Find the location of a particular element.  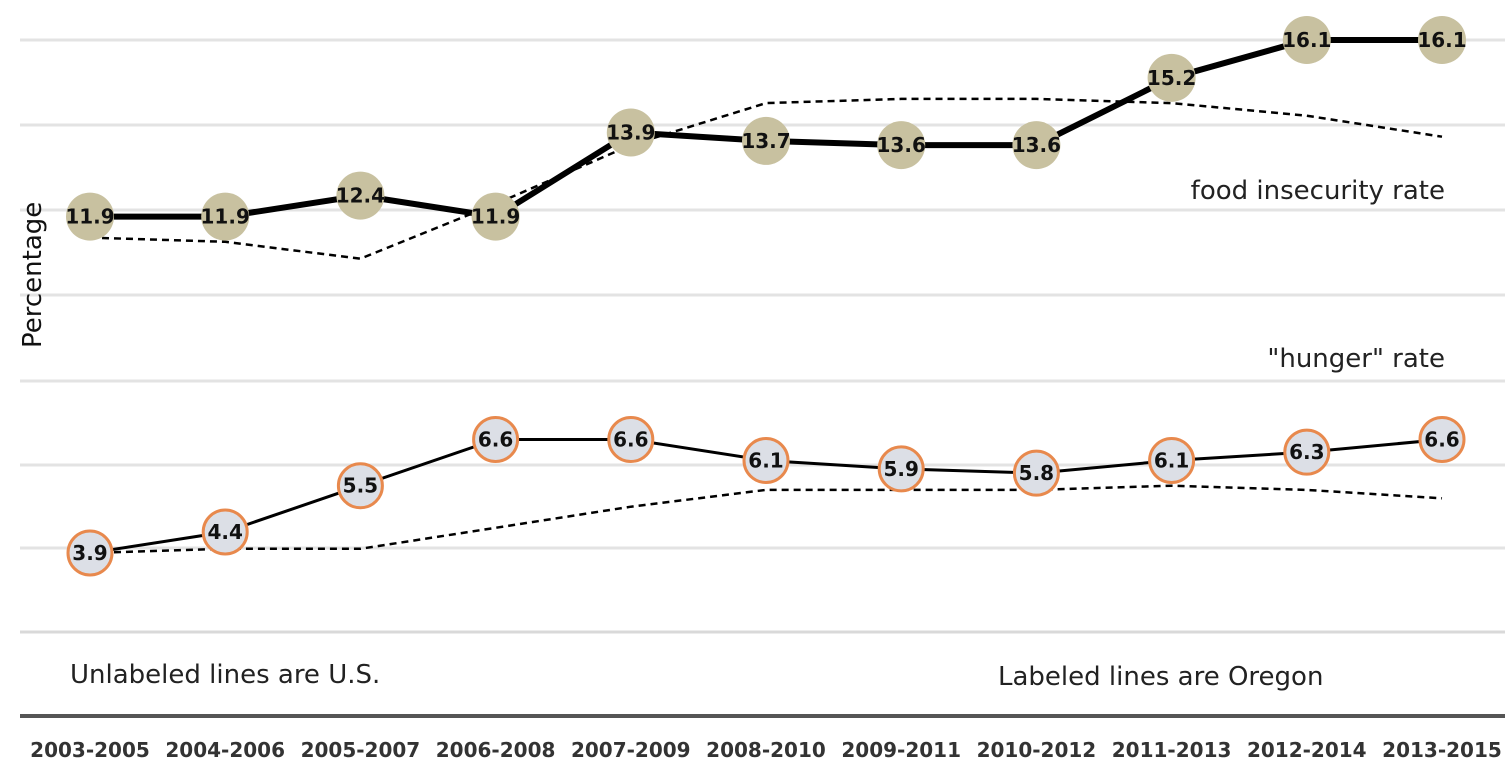

x-tick-label: 2013-2015 is located at coordinates (1442, 750).